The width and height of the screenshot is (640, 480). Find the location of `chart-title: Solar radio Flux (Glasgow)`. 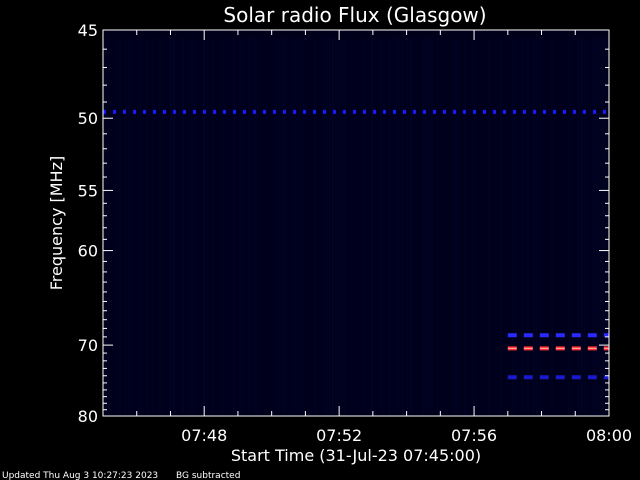

chart-title: Solar radio Flux (Glasgow) is located at coordinates (354, 15).